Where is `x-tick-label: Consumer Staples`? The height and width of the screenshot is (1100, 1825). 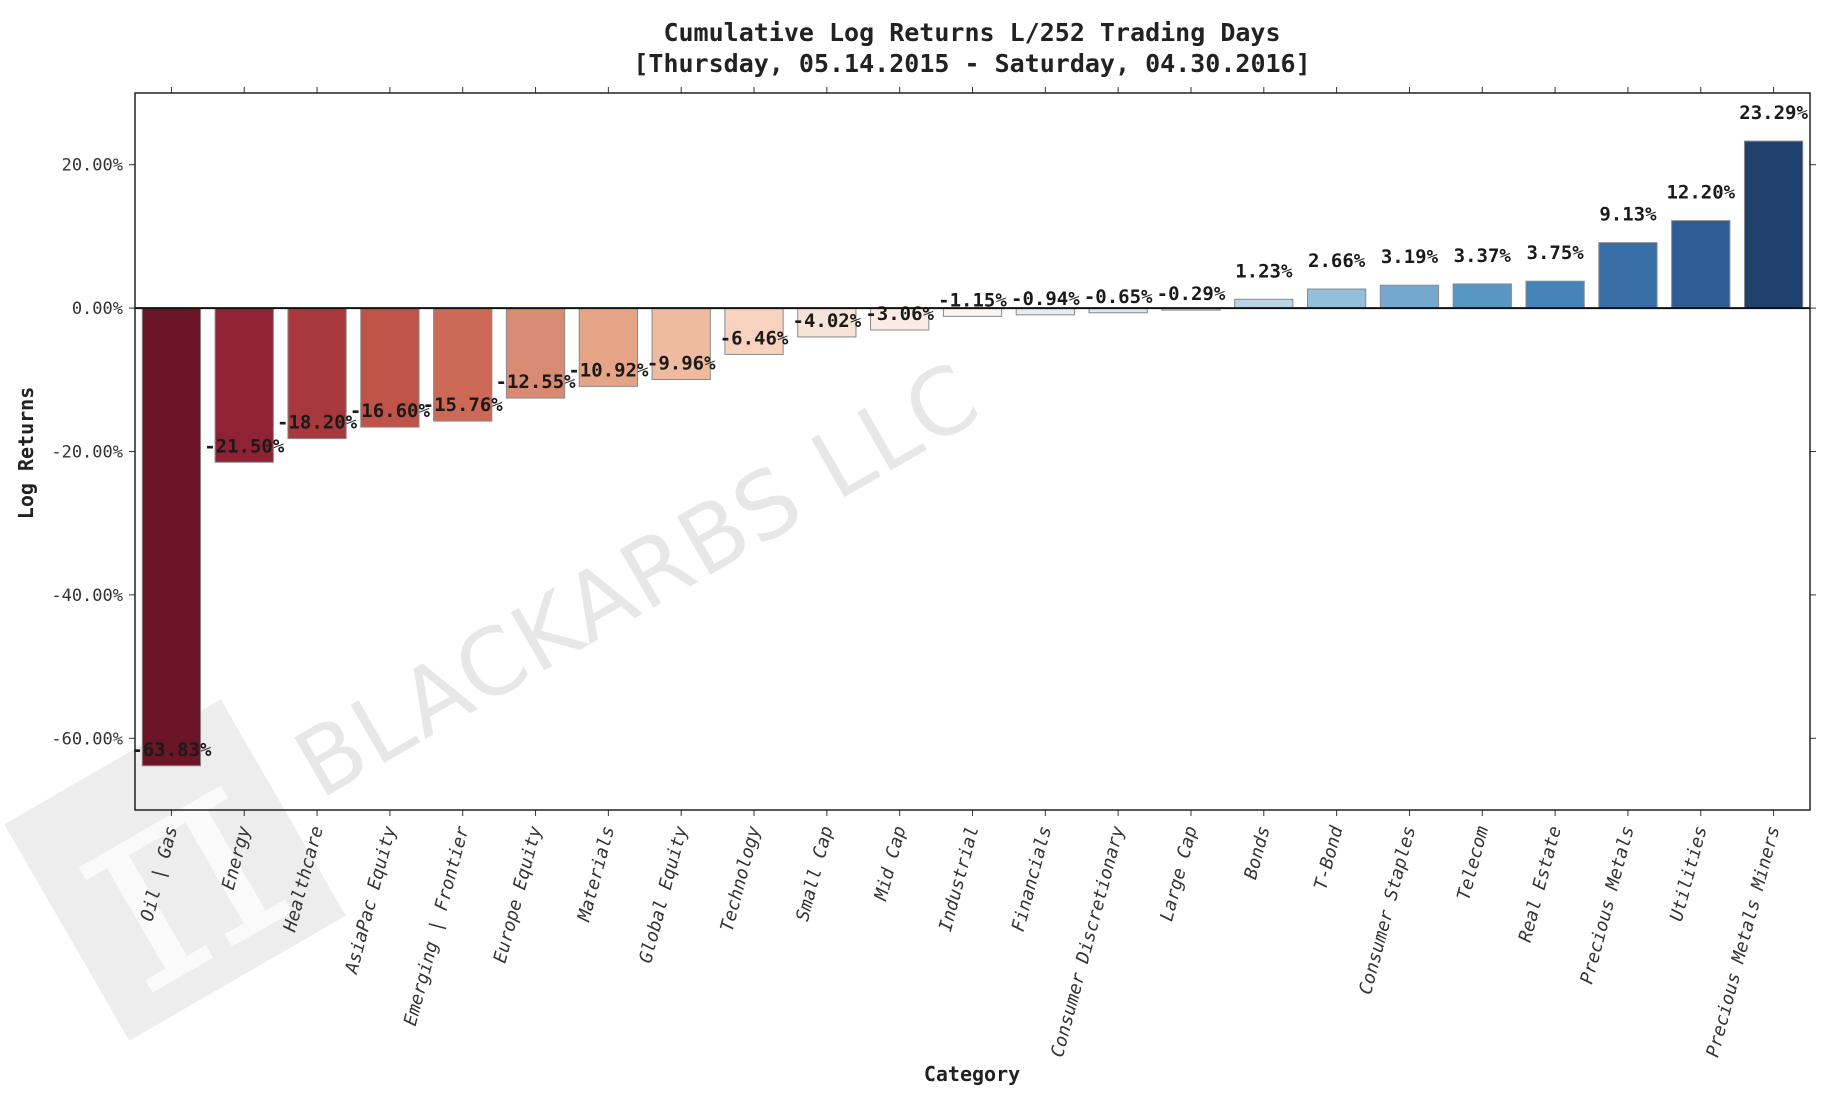 x-tick-label: Consumer Staples is located at coordinates (1387, 910).